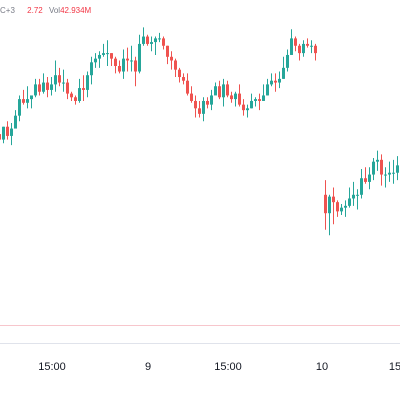 This screenshot has width=400, height=400. Describe the element at coordinates (322, 367) in the screenshot. I see `x-tick-label: 10` at that location.